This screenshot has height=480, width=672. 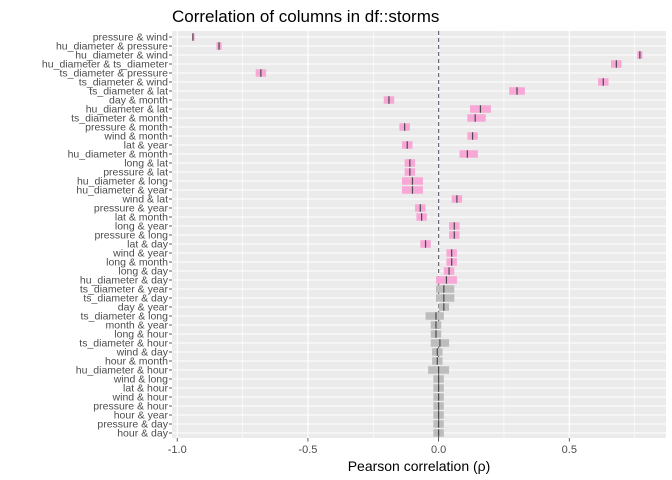 I want to click on y-tick-label: pressure & year, so click(x=131, y=209).